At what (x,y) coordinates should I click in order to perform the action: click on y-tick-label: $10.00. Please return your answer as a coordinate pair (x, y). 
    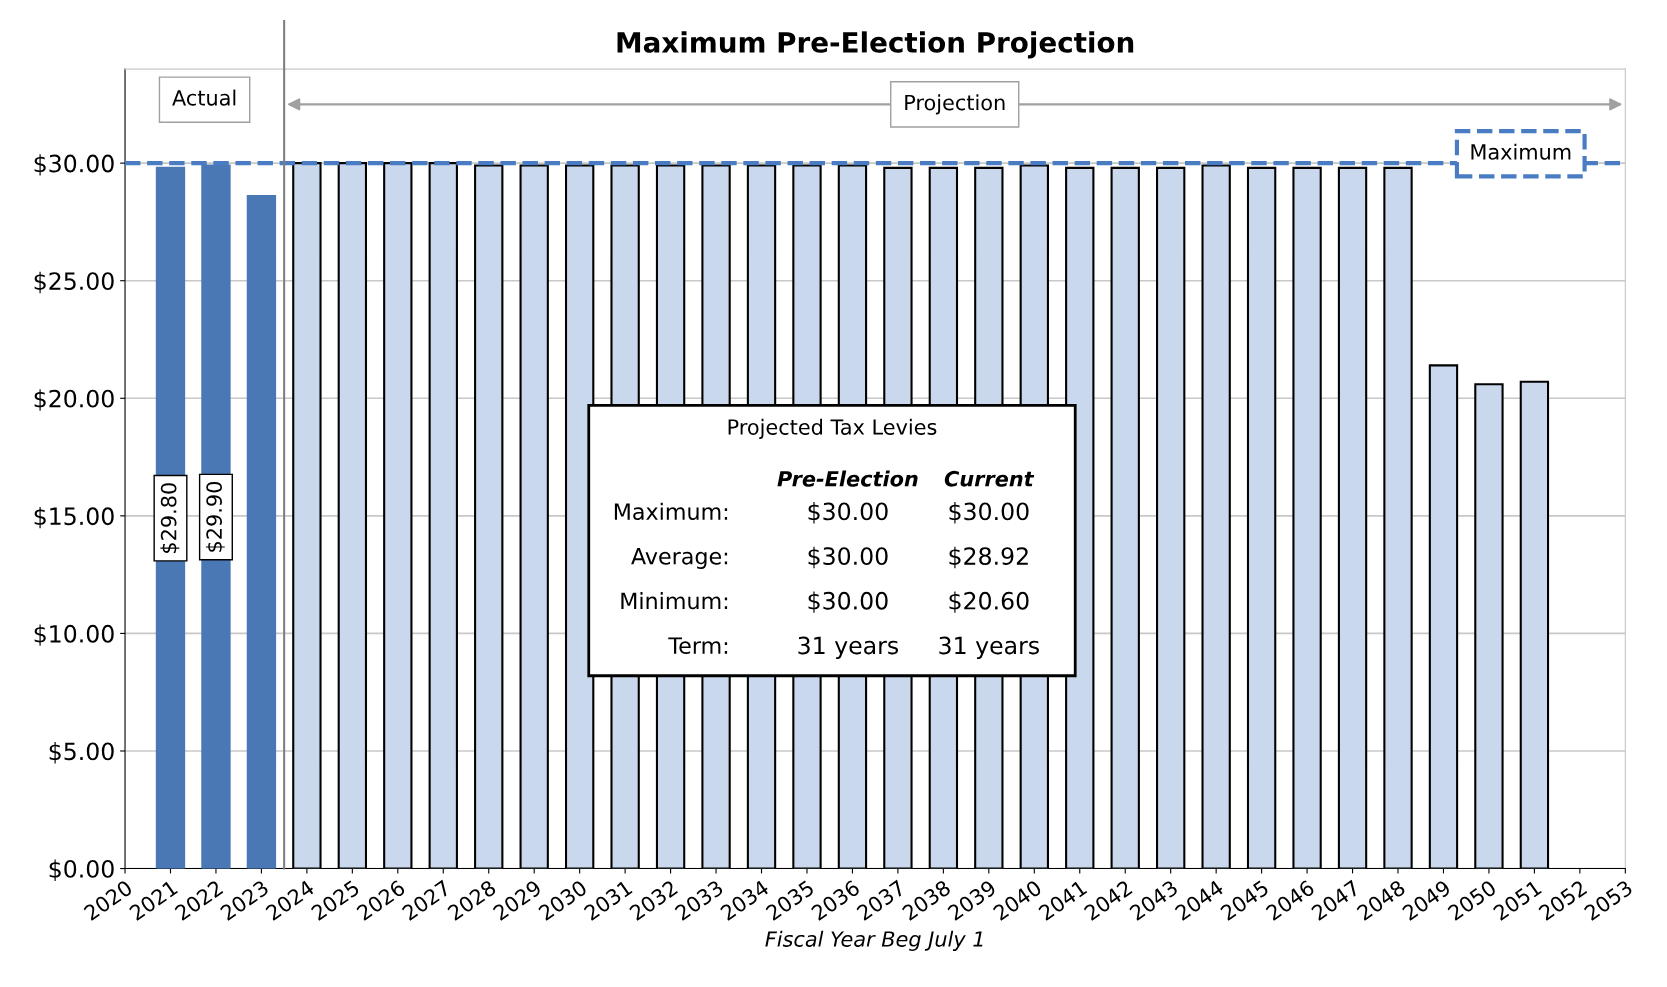
    Looking at the image, I should click on (74, 635).